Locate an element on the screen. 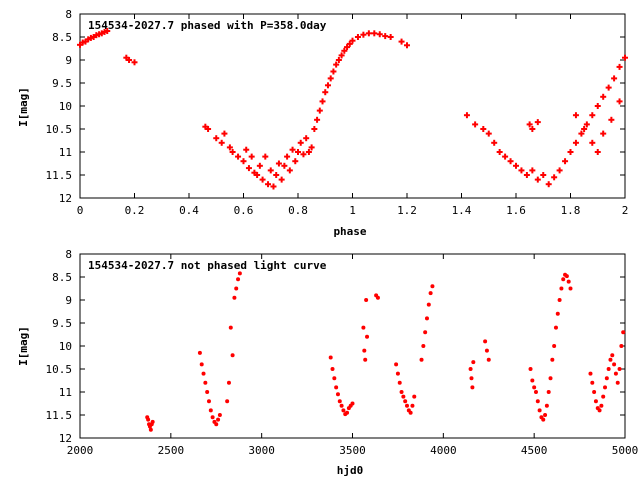  phased-x-tick-label: 1.2 is located at coordinates (407, 210).